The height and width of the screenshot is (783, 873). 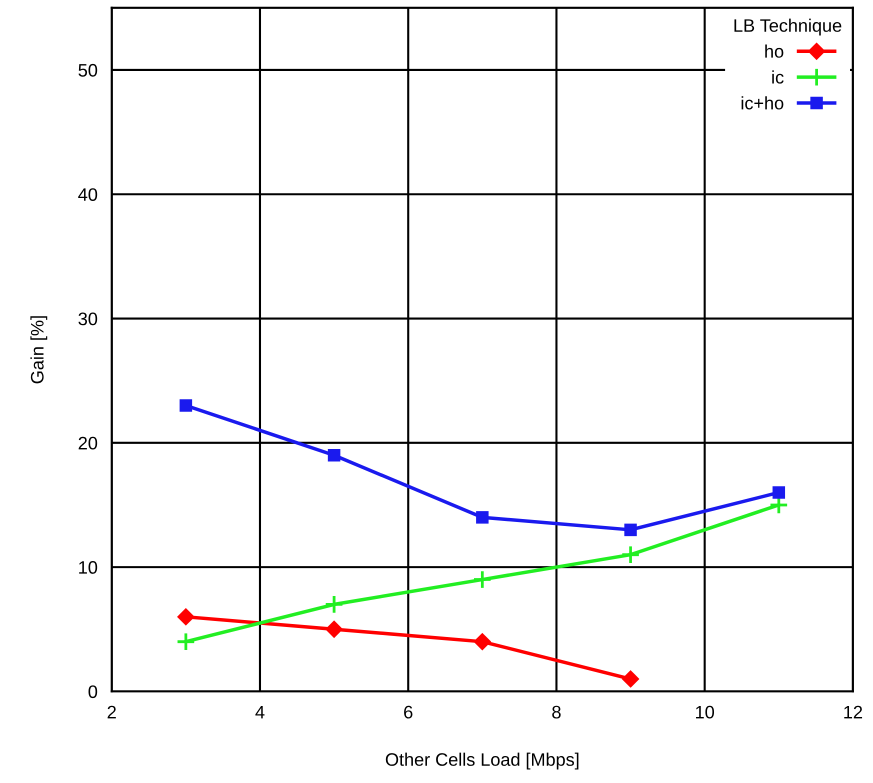 What do you see at coordinates (763, 103) in the screenshot?
I see `legend-label: ic+ho` at bounding box center [763, 103].